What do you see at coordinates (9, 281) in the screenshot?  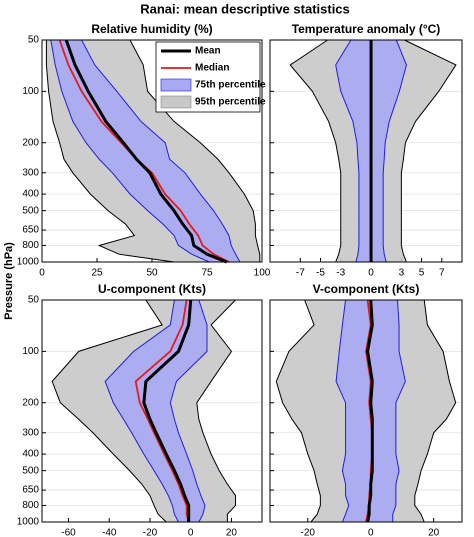 I see `y-axis-label: Pressure (hPa)` at bounding box center [9, 281].